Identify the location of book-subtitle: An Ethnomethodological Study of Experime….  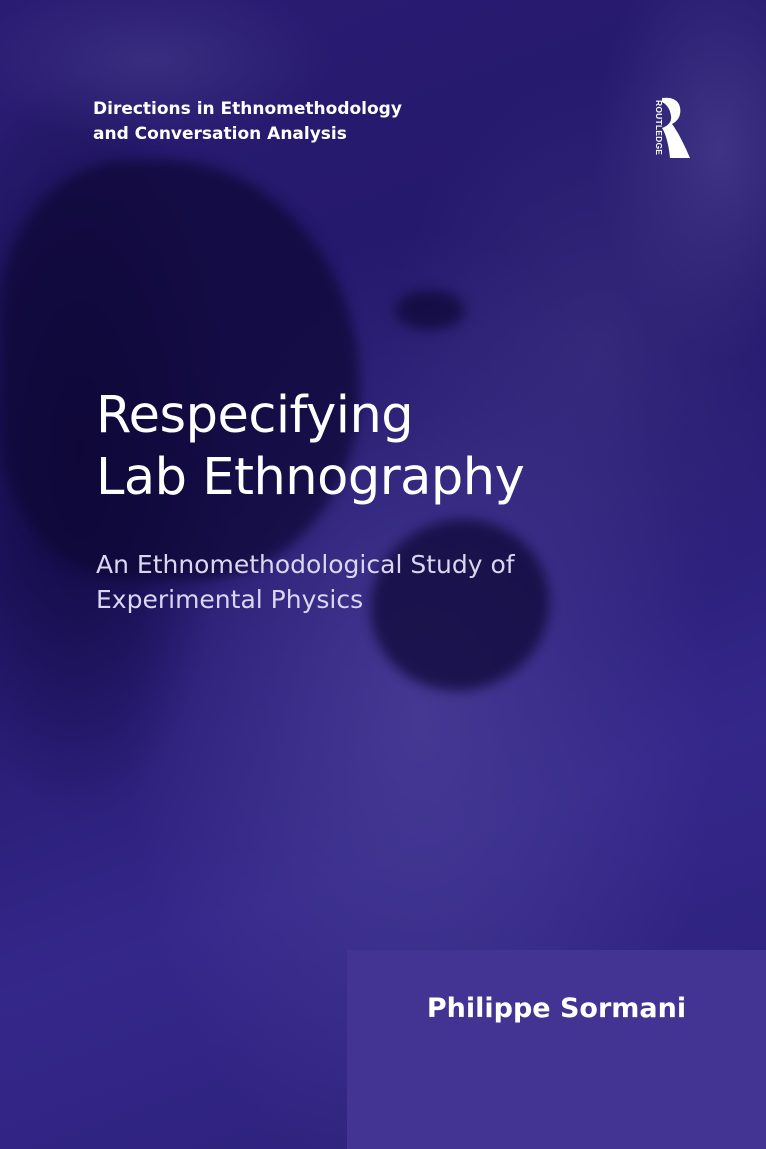
(305, 582).